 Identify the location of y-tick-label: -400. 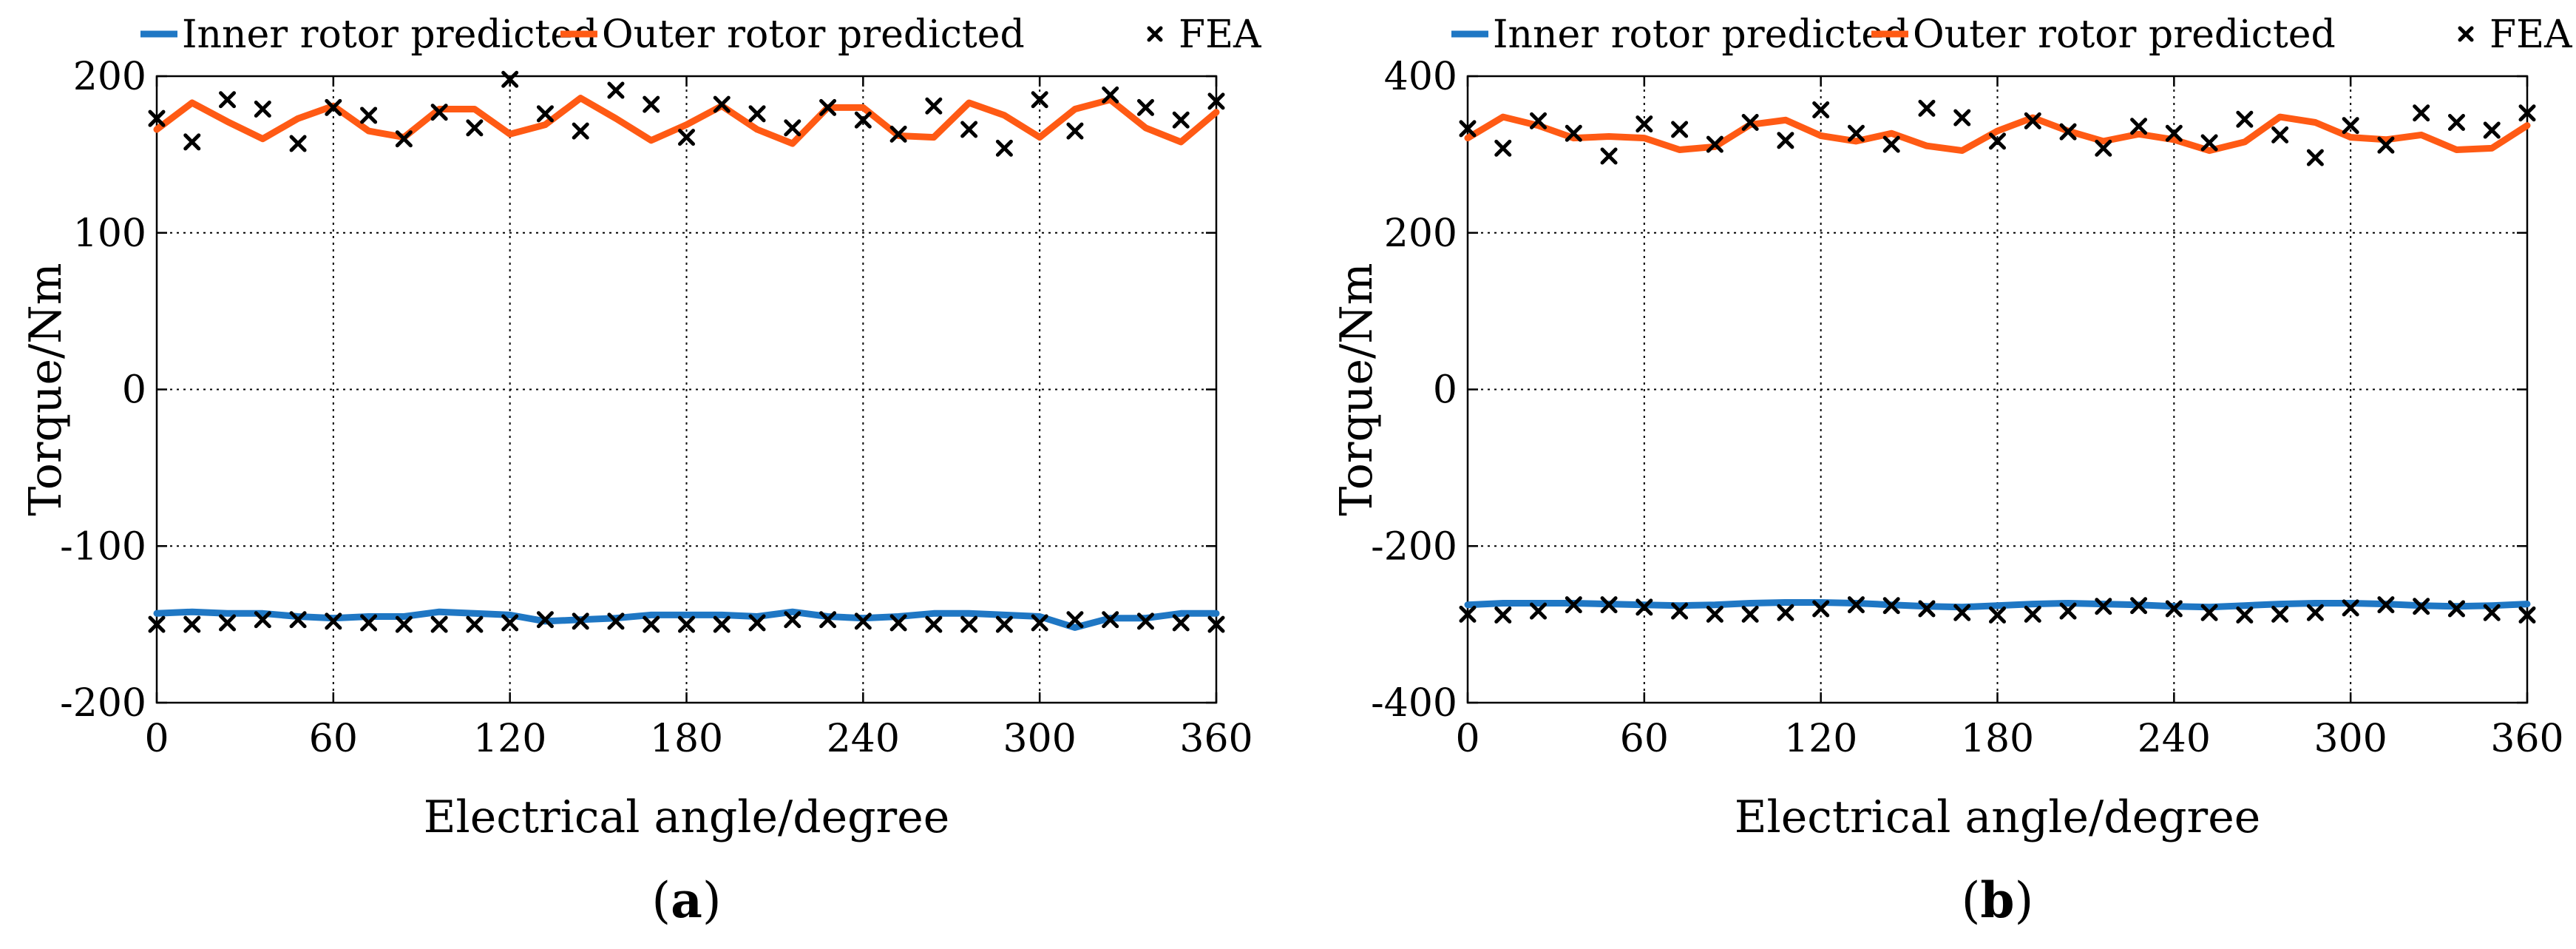
(1414, 703).